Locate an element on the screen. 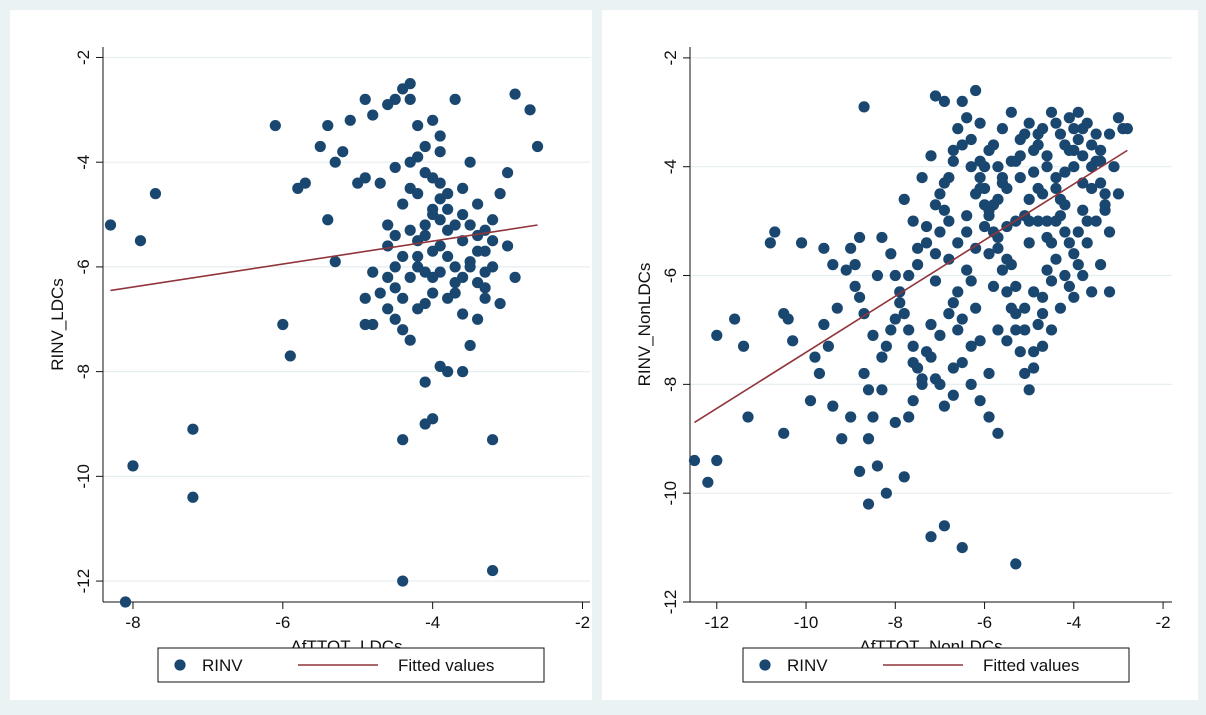 This screenshot has width=1206, height=715. fitted-line is located at coordinates (911, 286).